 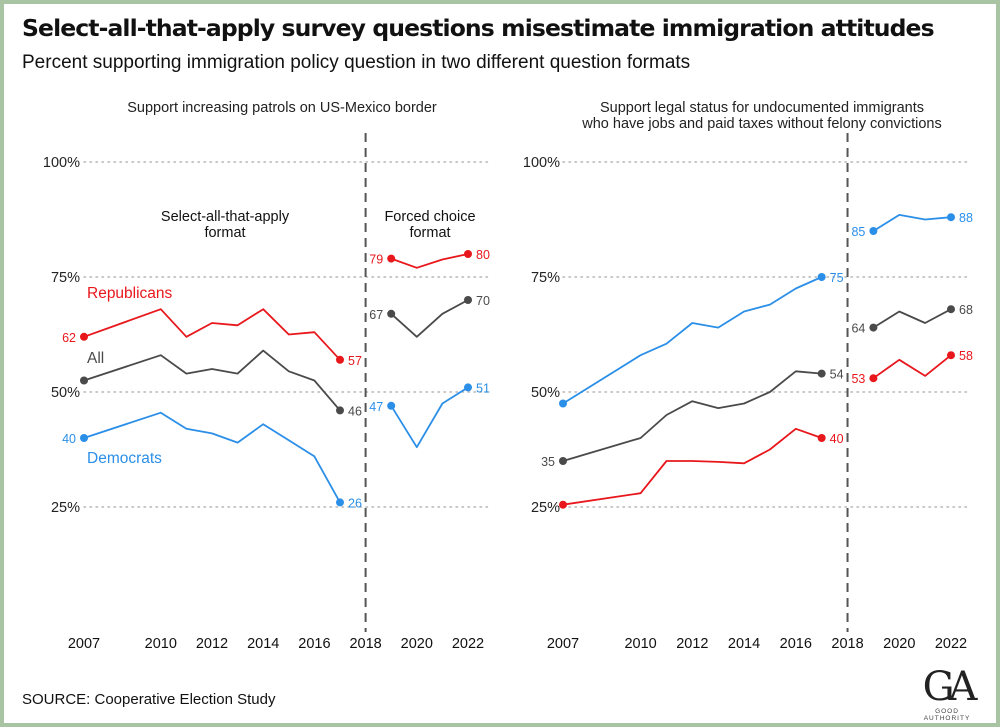 I want to click on format-label: Forced choice, so click(x=429, y=217).